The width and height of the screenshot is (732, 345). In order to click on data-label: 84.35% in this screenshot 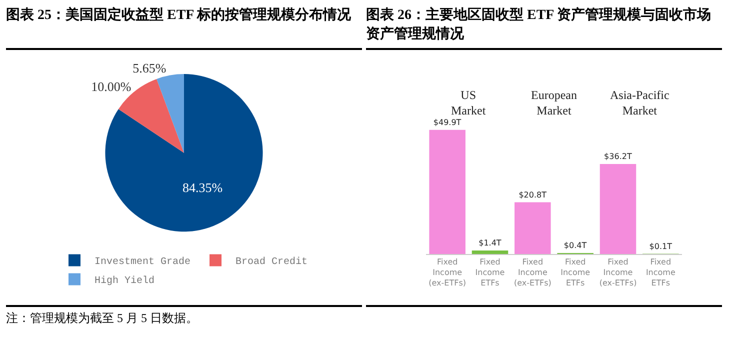, I will do `click(202, 188)`.